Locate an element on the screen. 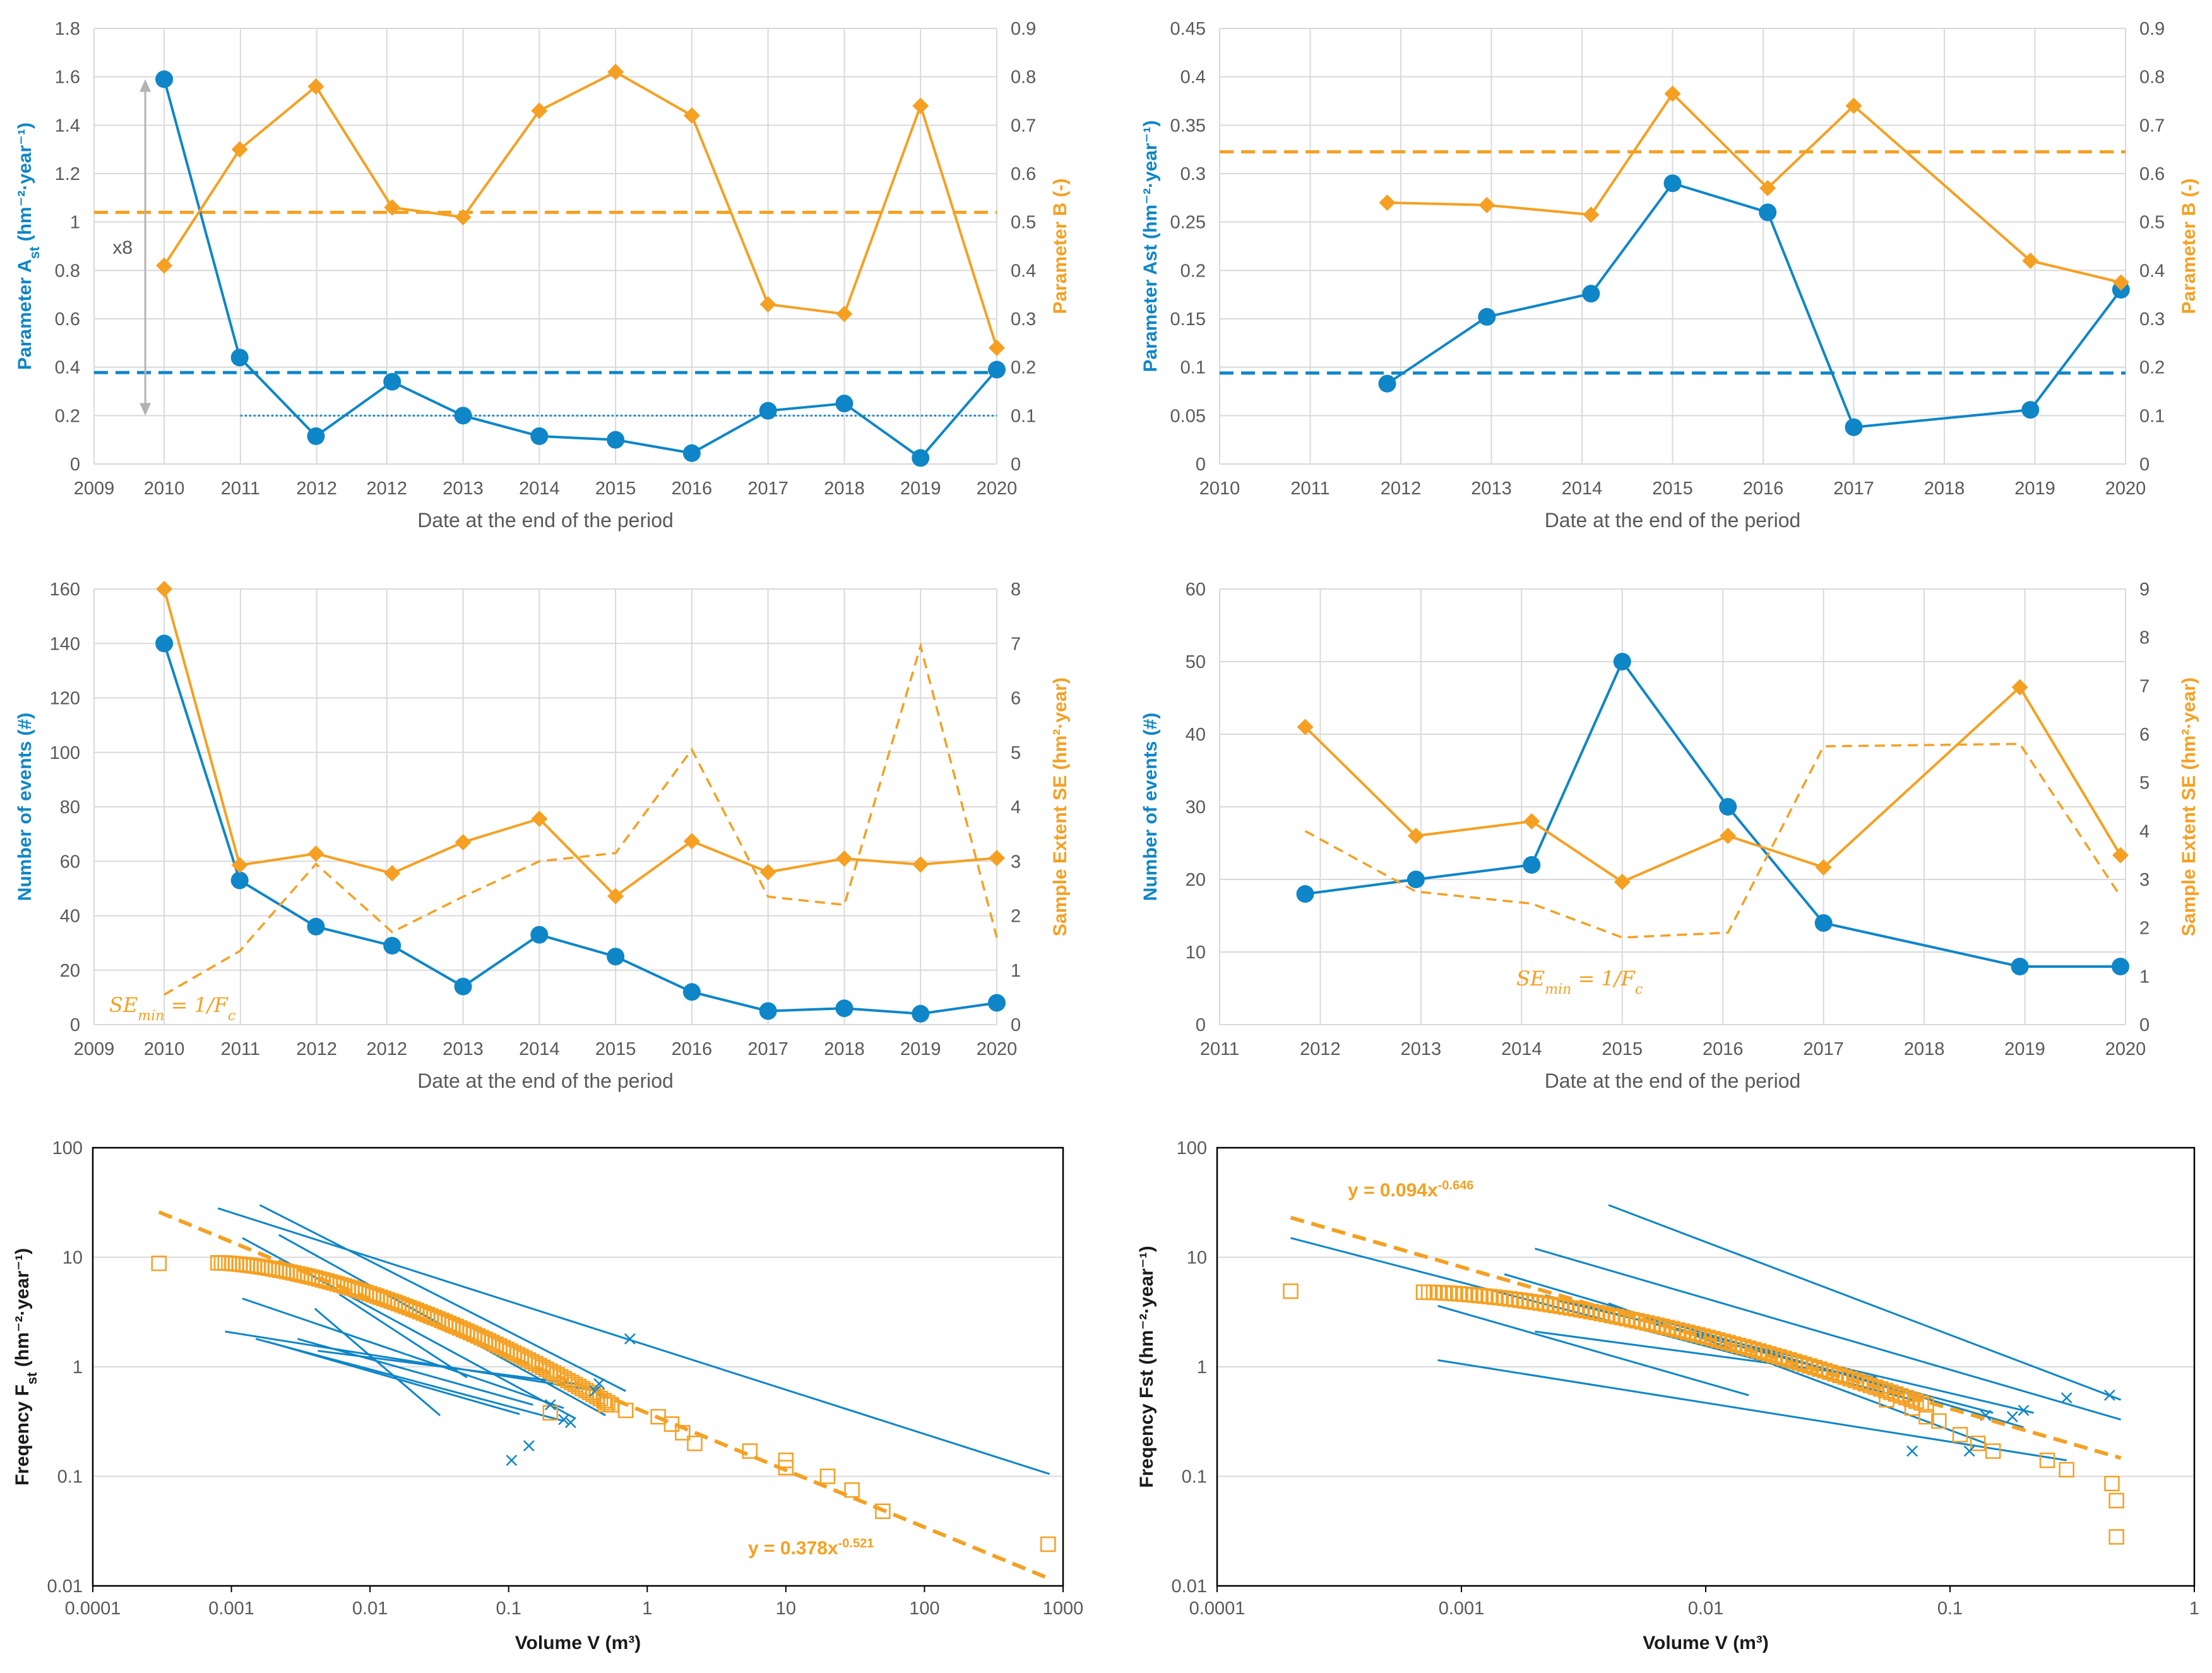 This screenshot has height=1673, width=2212. y-axis-title: Freqency Fst (hm⁻²·year⁻¹) is located at coordinates (1146, 1366).